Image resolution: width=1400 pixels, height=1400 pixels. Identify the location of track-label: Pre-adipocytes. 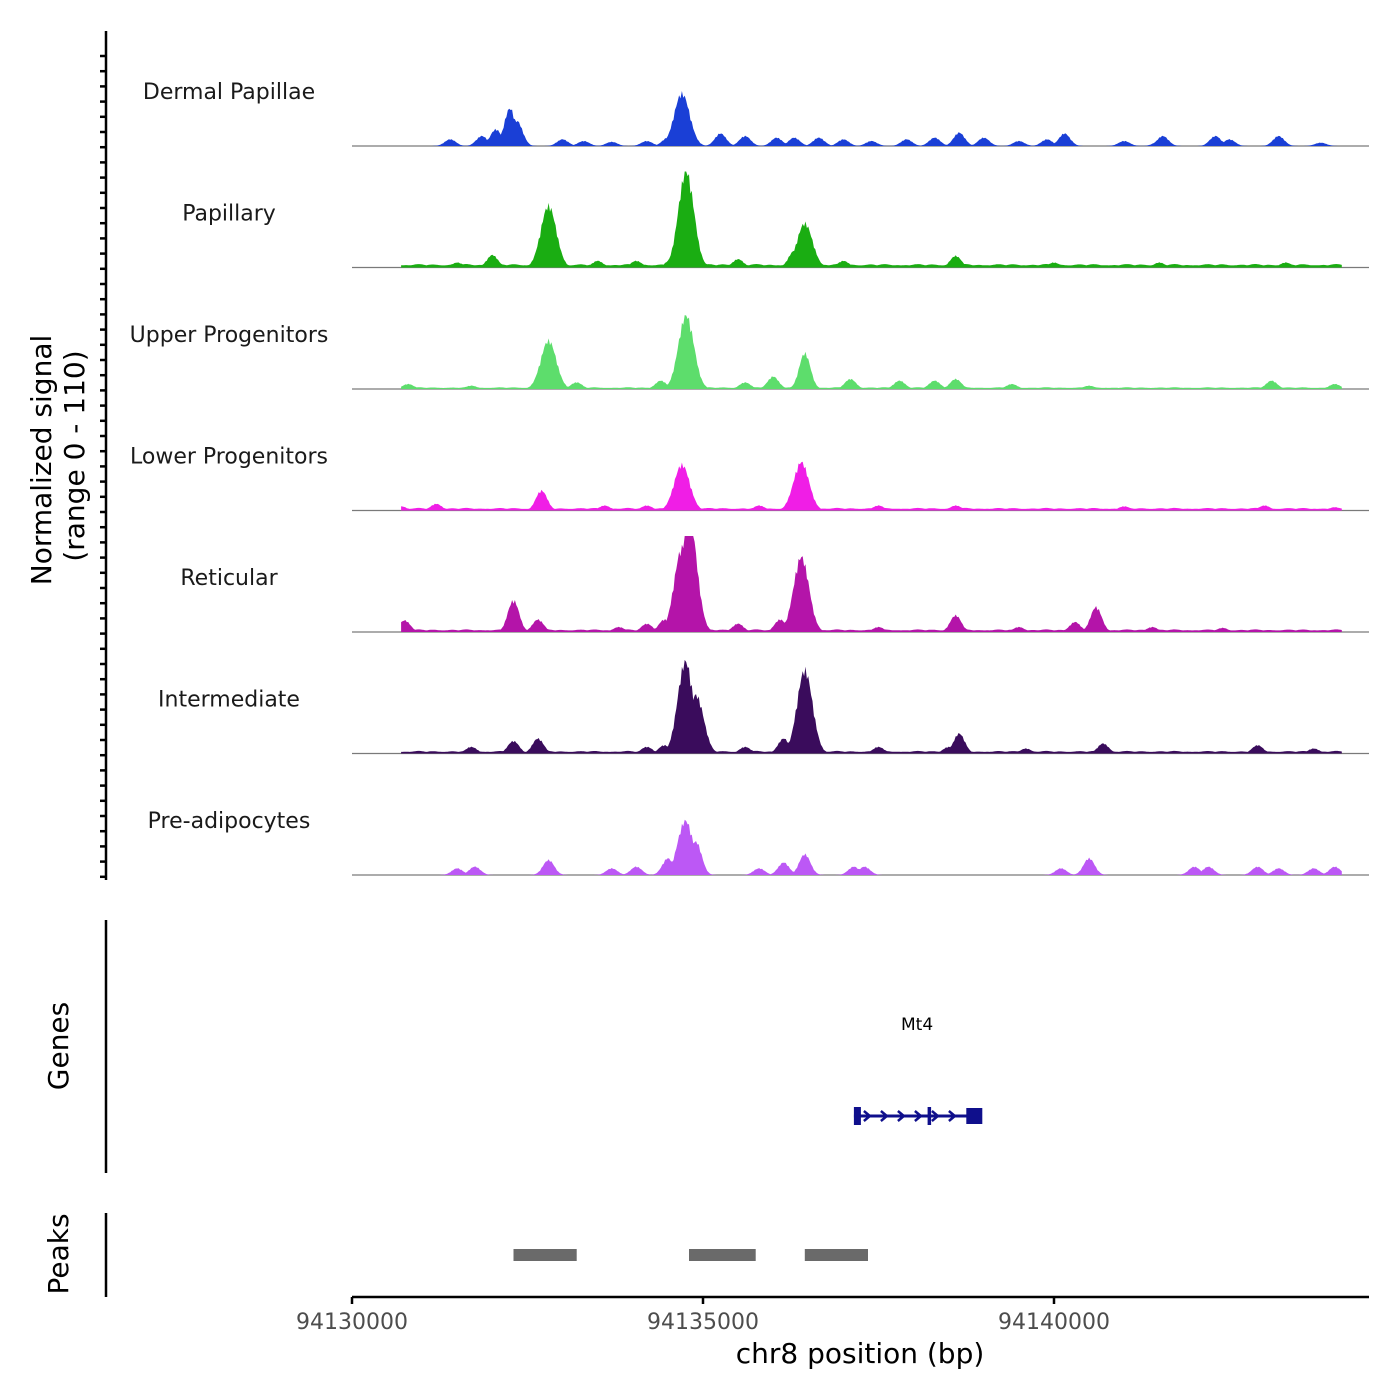
(229, 821).